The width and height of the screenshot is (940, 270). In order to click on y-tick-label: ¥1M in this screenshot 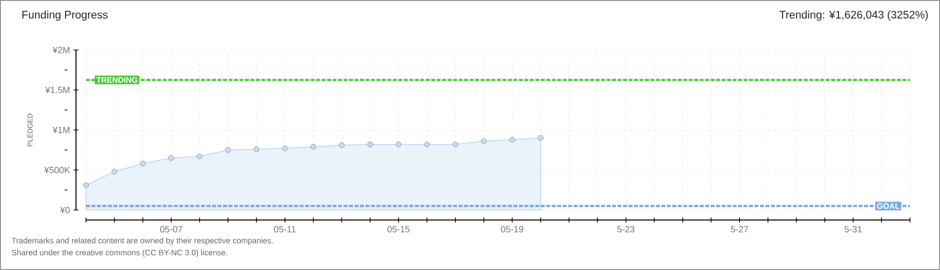, I will do `click(61, 130)`.